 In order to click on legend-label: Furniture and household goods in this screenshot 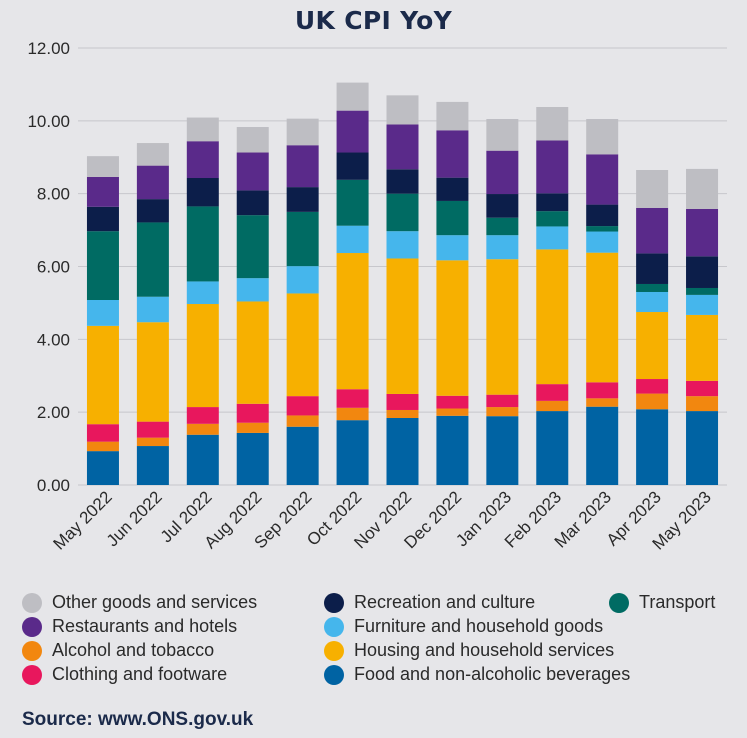, I will do `click(479, 626)`.